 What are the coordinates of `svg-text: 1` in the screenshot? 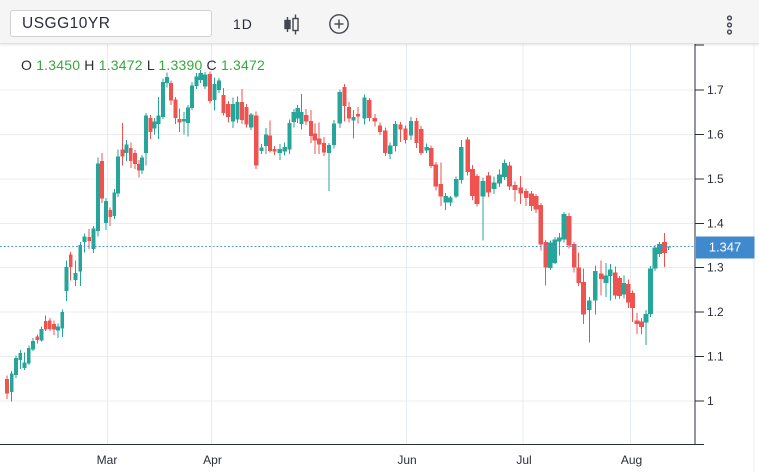 It's located at (710, 401).